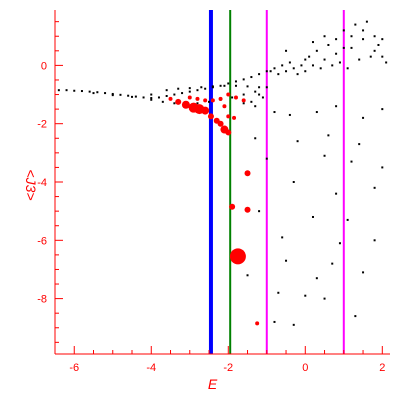  Describe the element at coordinates (305, 368) in the screenshot. I see `x-tick-label: 0` at that location.